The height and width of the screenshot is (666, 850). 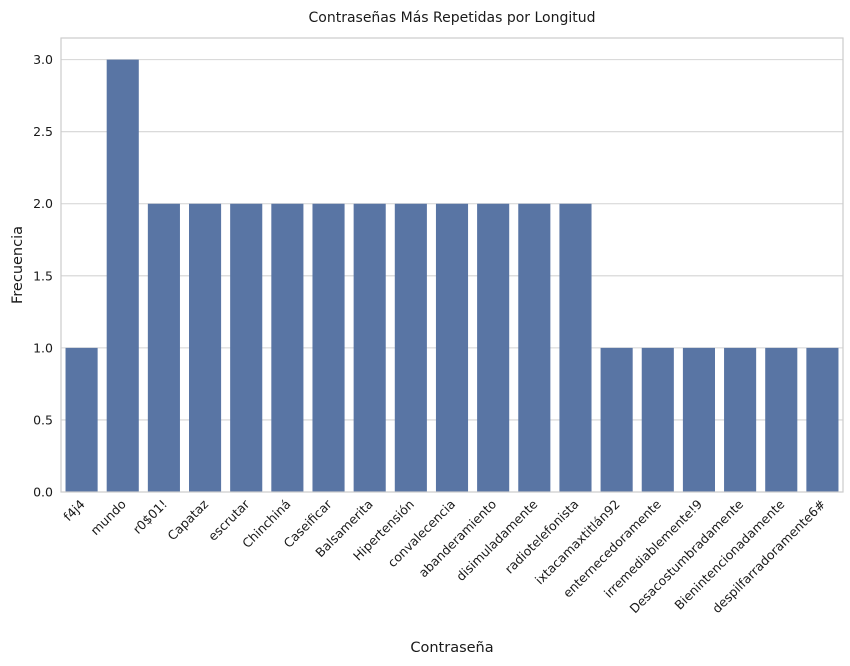 I want to click on x-tick-label: radiotelefonista, so click(x=542, y=537).